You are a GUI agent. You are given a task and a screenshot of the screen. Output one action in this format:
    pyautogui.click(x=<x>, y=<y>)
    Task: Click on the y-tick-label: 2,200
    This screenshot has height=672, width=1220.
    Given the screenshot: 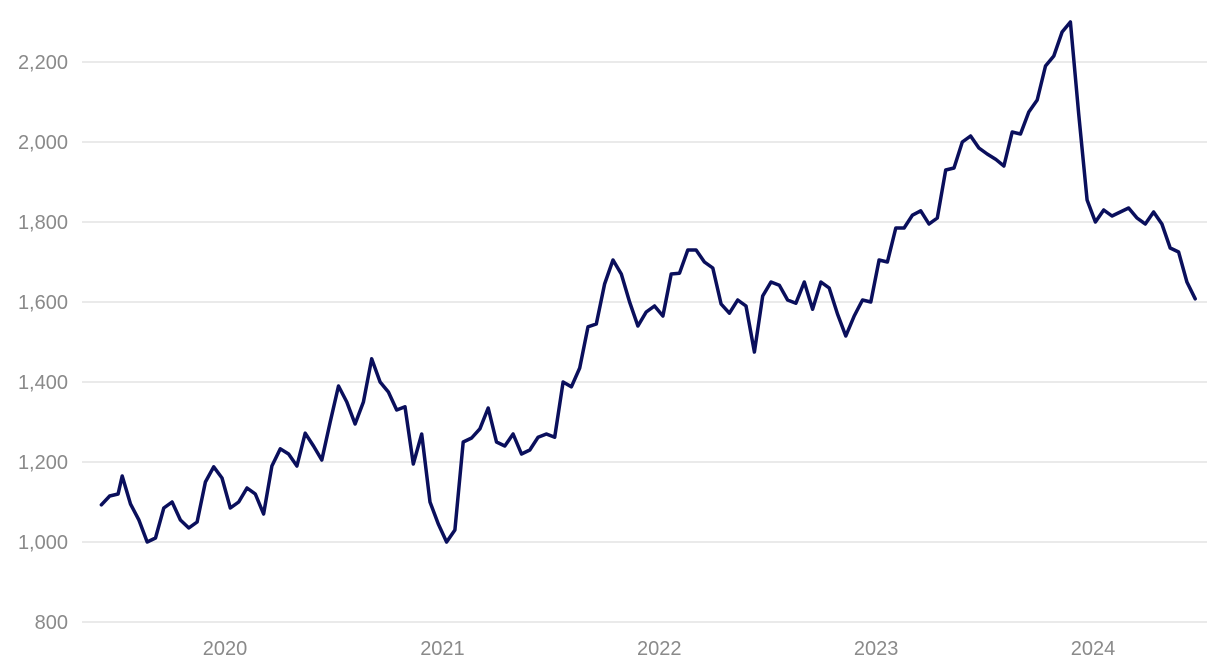 What is the action you would take?
    pyautogui.click(x=43, y=63)
    